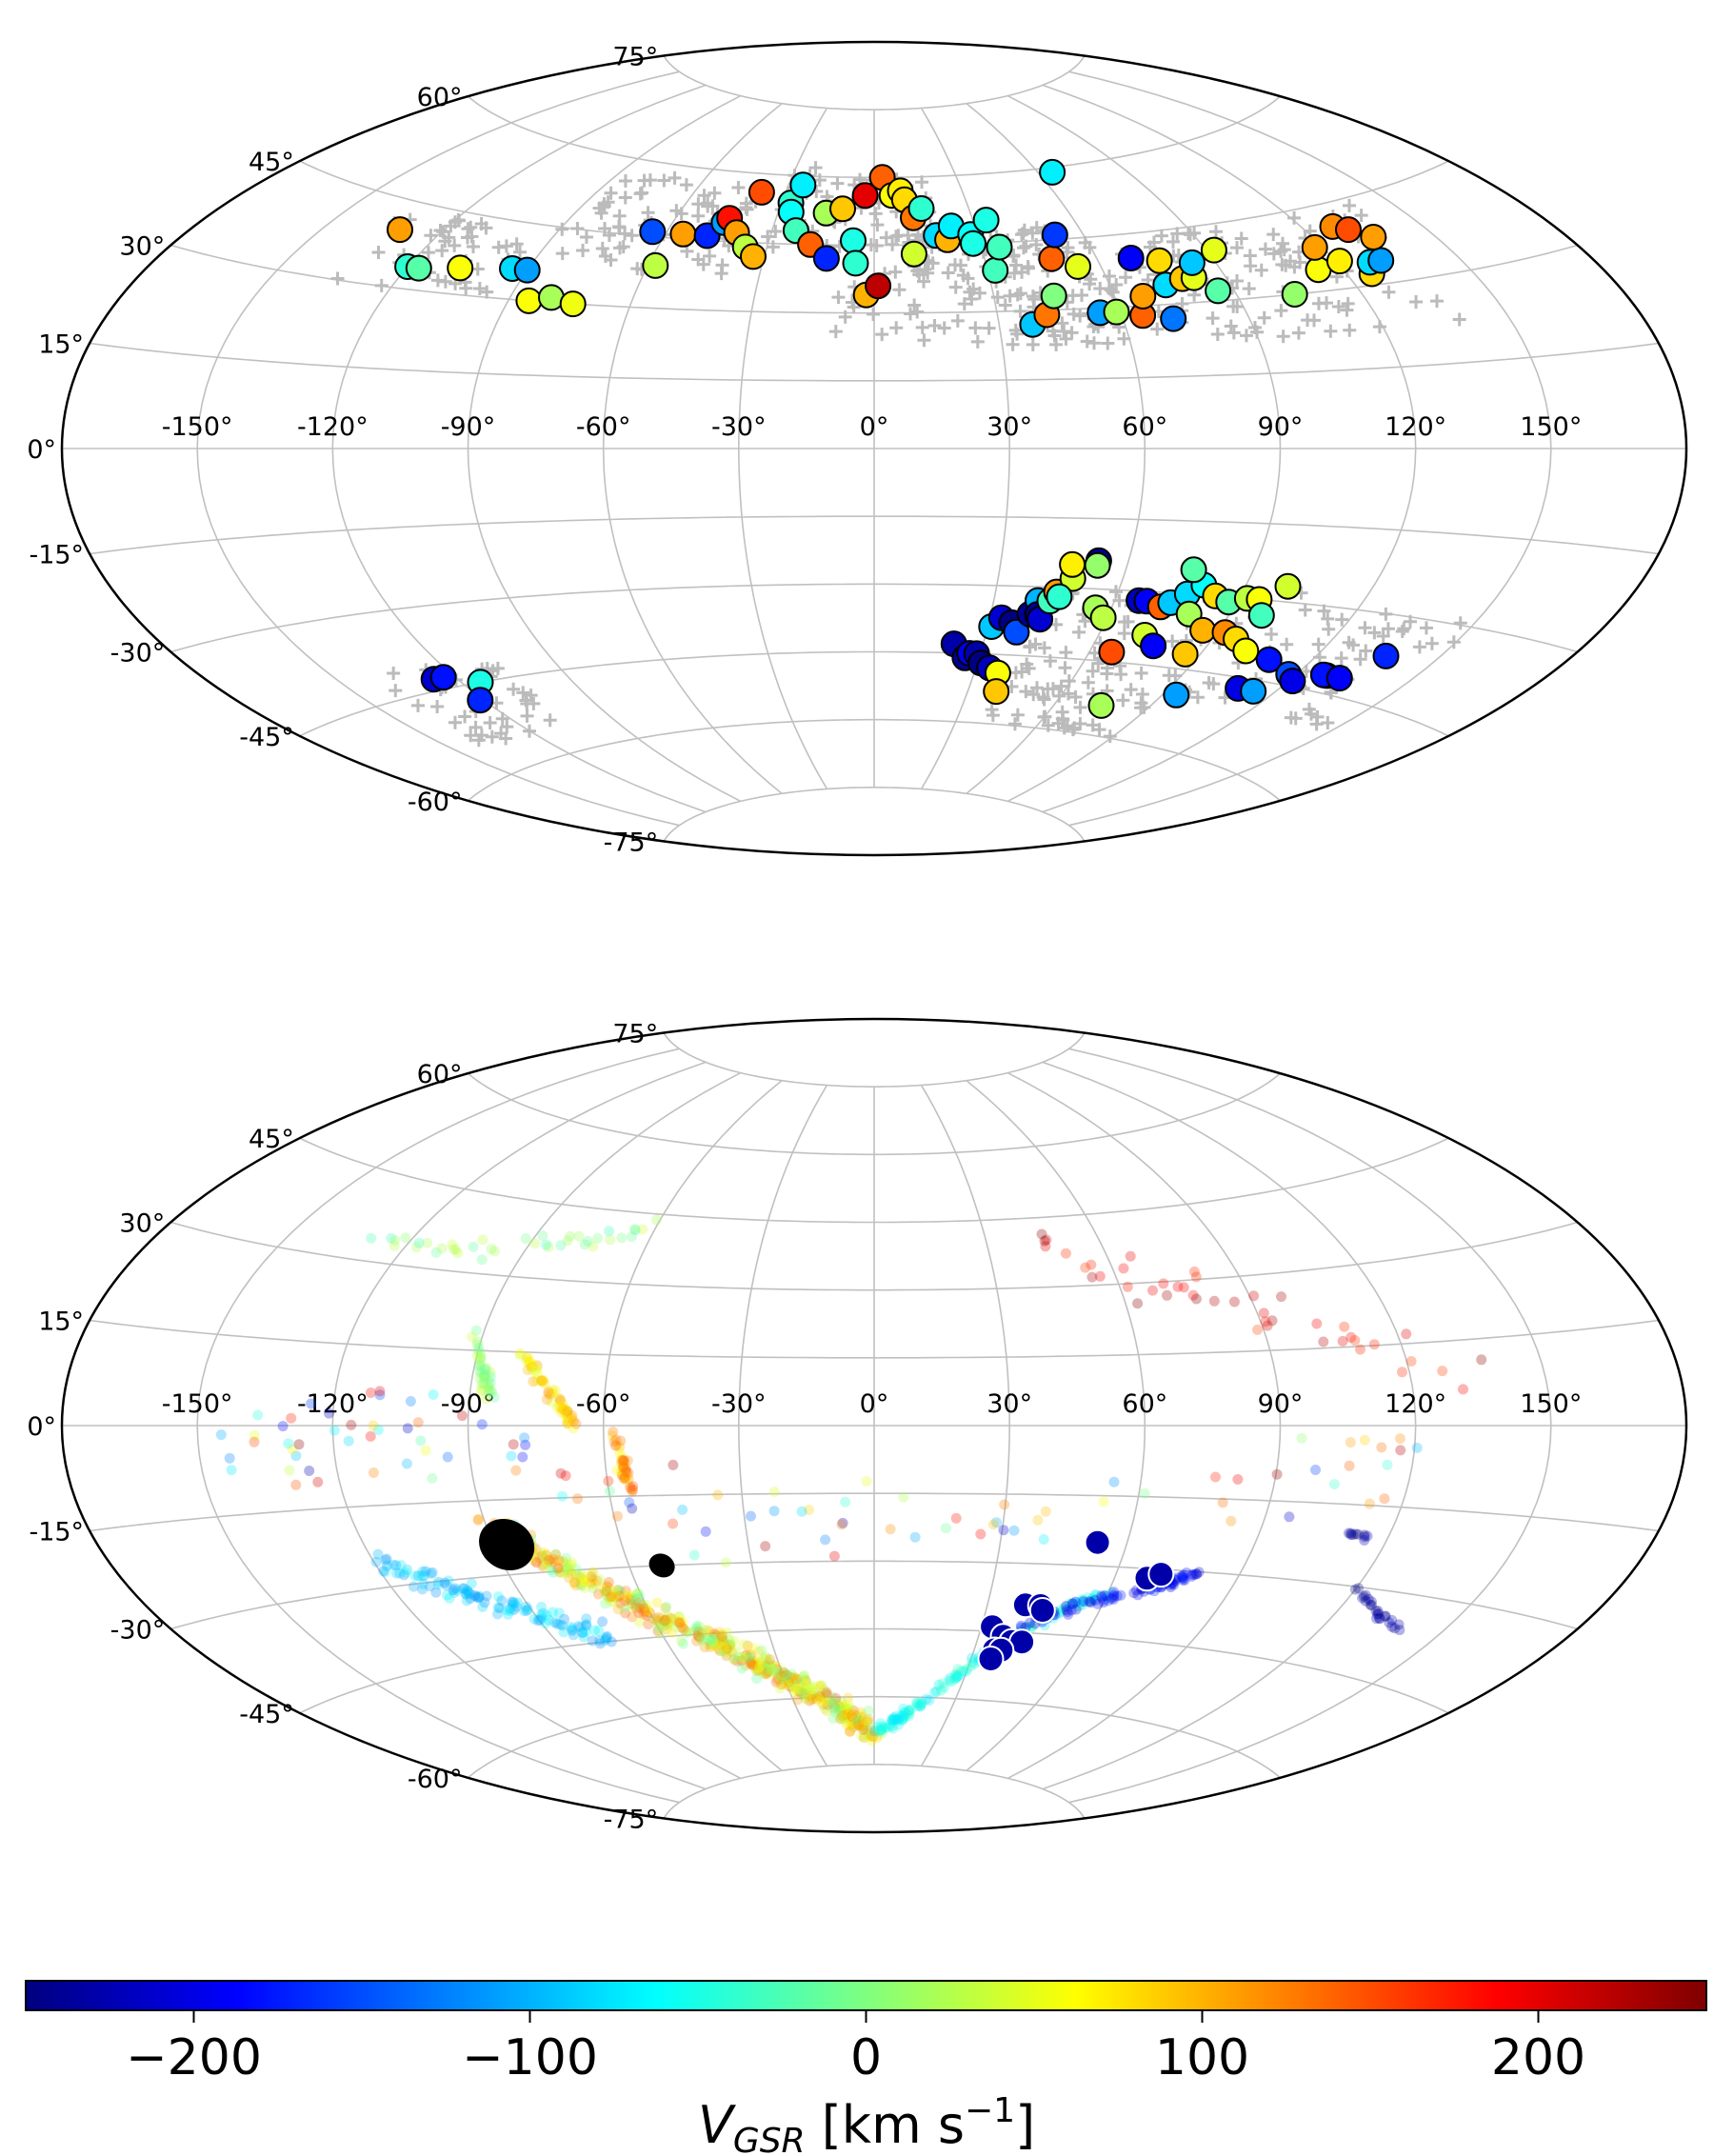 The width and height of the screenshot is (1714, 2156). What do you see at coordinates (692, 1426) in the screenshot?
I see `graticule-meridian` at bounding box center [692, 1426].